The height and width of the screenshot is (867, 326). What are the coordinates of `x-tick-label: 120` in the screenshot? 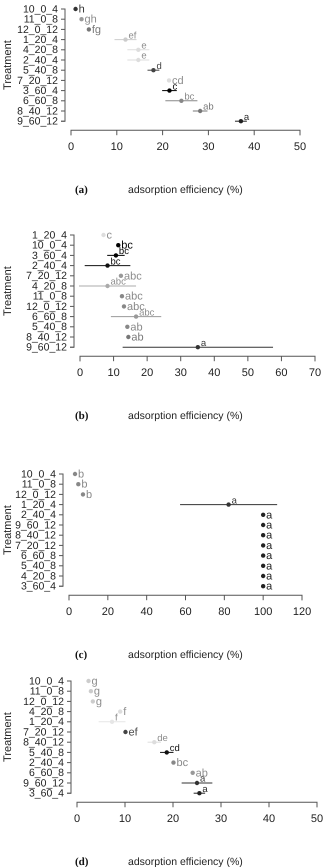 It's located at (302, 612).